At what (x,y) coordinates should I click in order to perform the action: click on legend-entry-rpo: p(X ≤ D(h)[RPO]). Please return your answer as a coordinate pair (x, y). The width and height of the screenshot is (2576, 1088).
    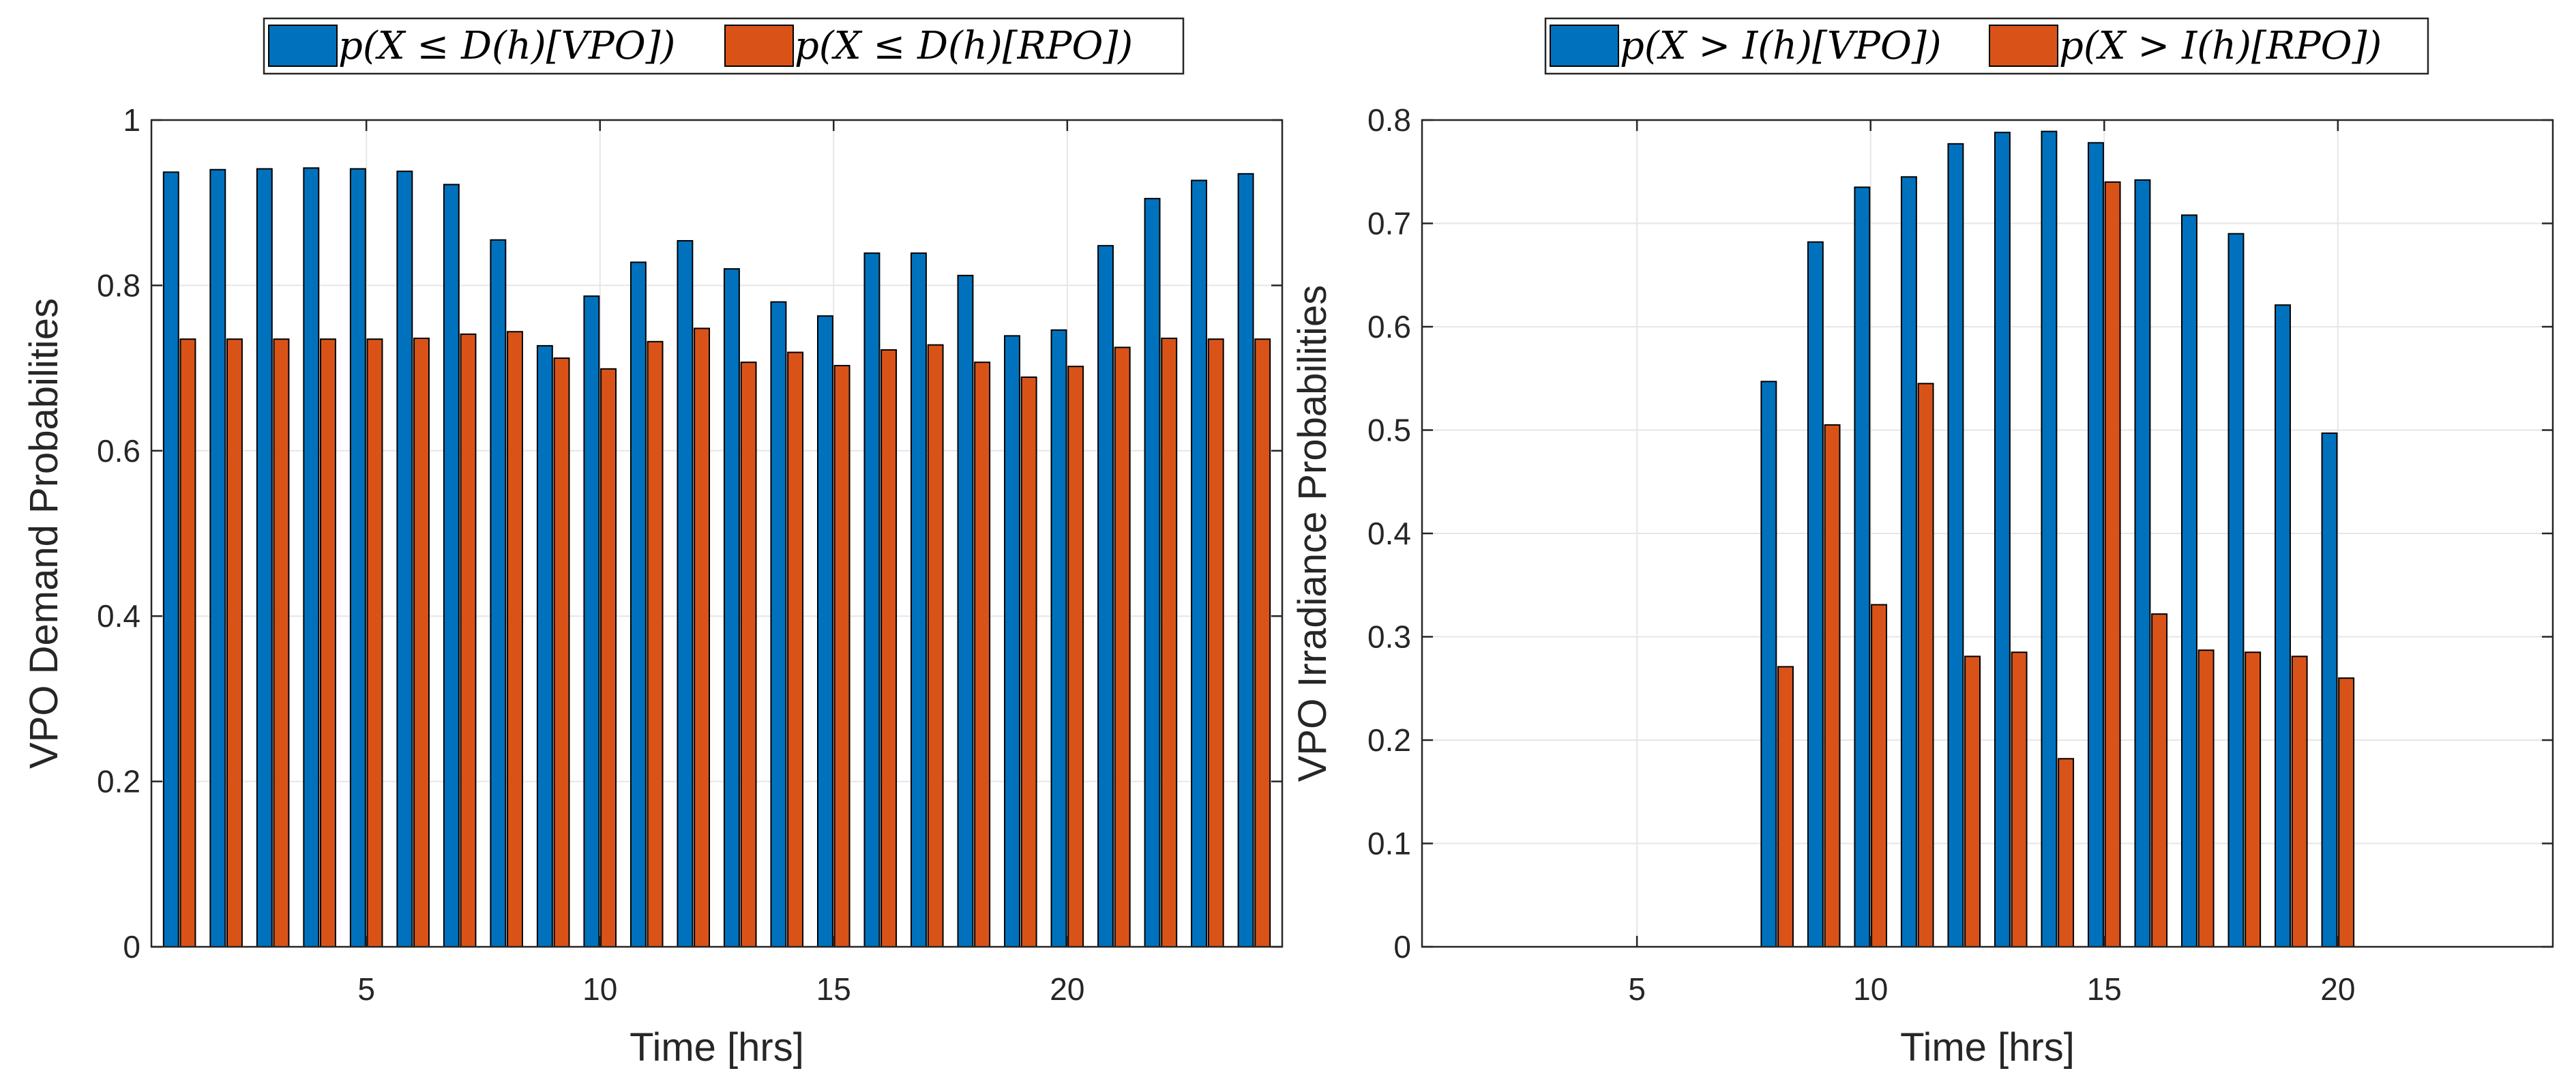
    Looking at the image, I should click on (964, 46).